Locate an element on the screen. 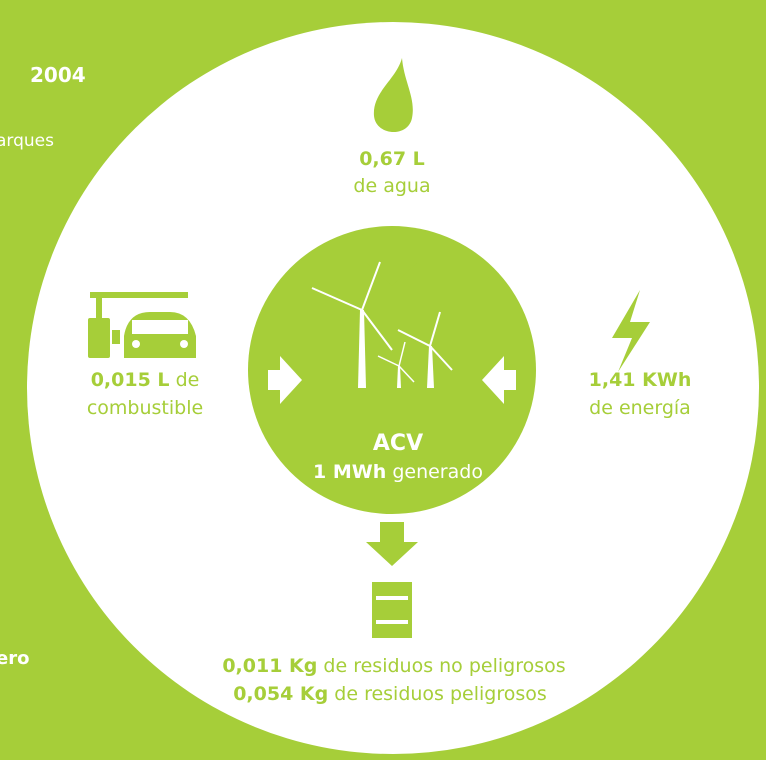 The width and height of the screenshot is (766, 760). water-amount: 0,67 L is located at coordinates (392, 159).